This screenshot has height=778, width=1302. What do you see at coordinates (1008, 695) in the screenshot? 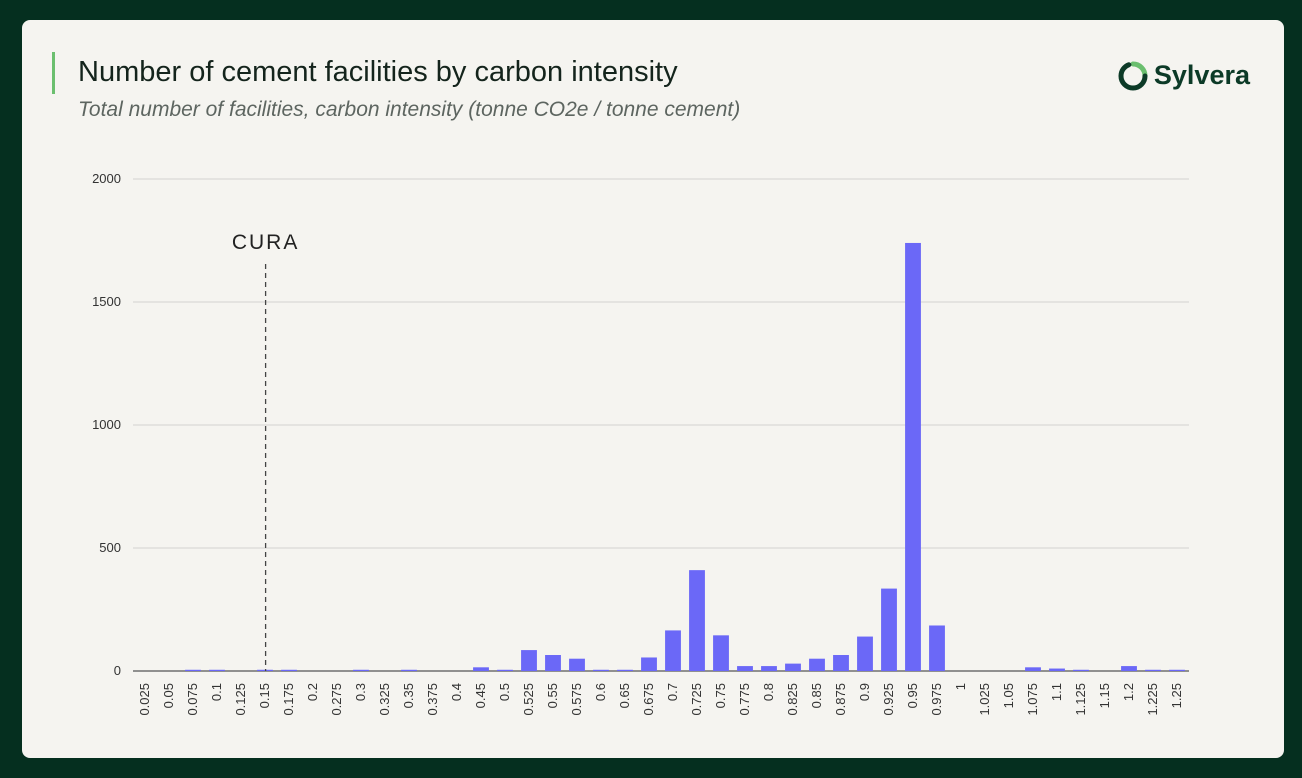
I see `x-tick-label: 1.05` at bounding box center [1008, 695].